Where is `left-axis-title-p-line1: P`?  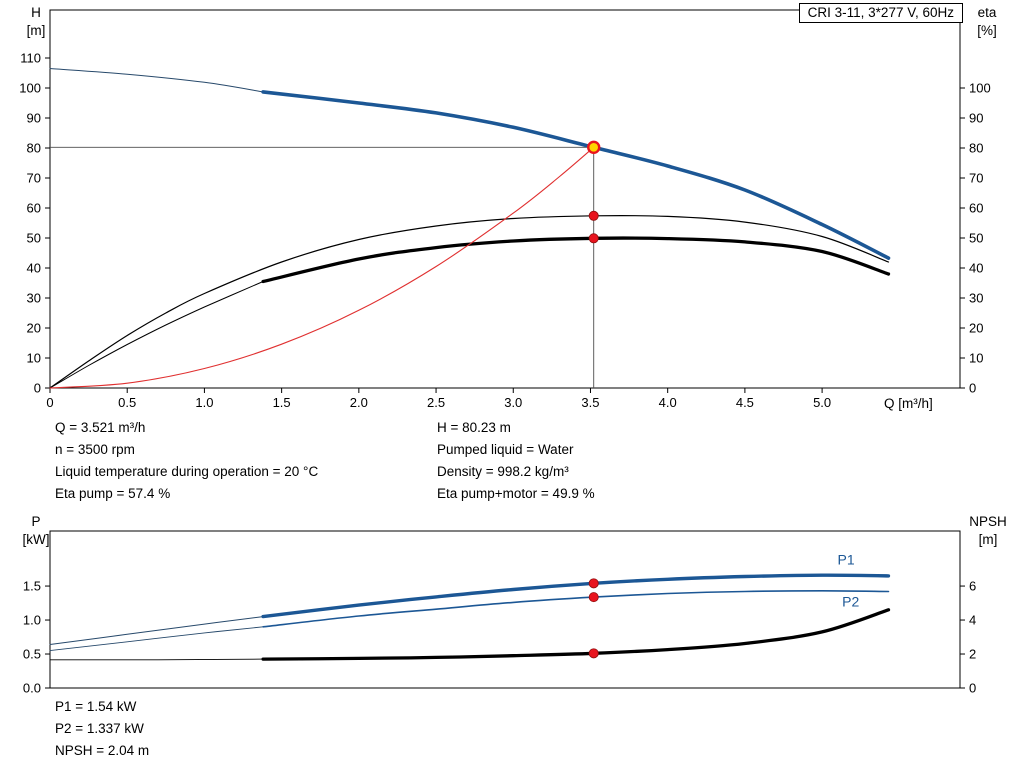
left-axis-title-p-line1: P is located at coordinates (36, 521).